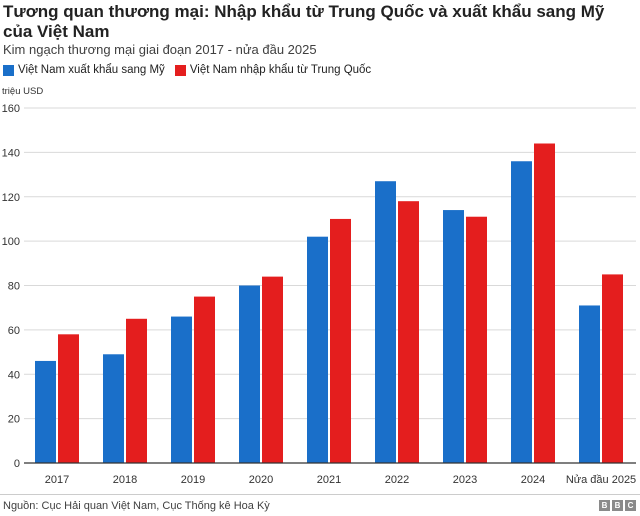 Image resolution: width=640 pixels, height=516 pixels. What do you see at coordinates (261, 480) in the screenshot?
I see `x-tick-label: 2020` at bounding box center [261, 480].